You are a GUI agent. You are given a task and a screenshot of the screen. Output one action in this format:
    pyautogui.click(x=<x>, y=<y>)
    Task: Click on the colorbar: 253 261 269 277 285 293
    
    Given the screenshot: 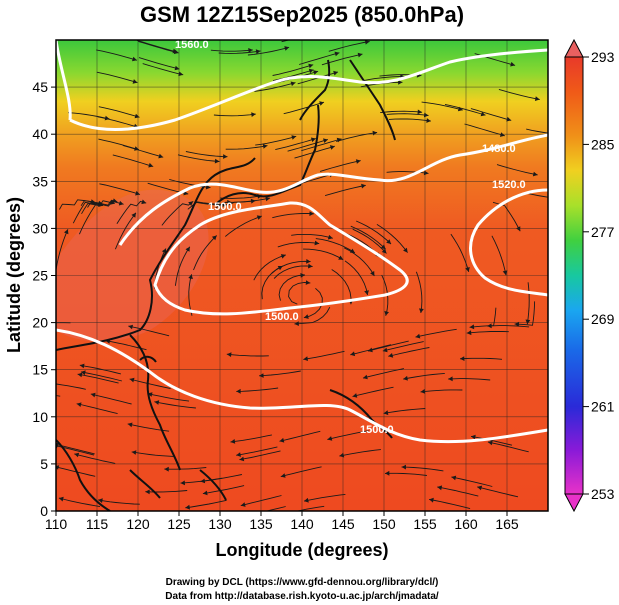 What is the action you would take?
    pyautogui.click(x=589, y=275)
    